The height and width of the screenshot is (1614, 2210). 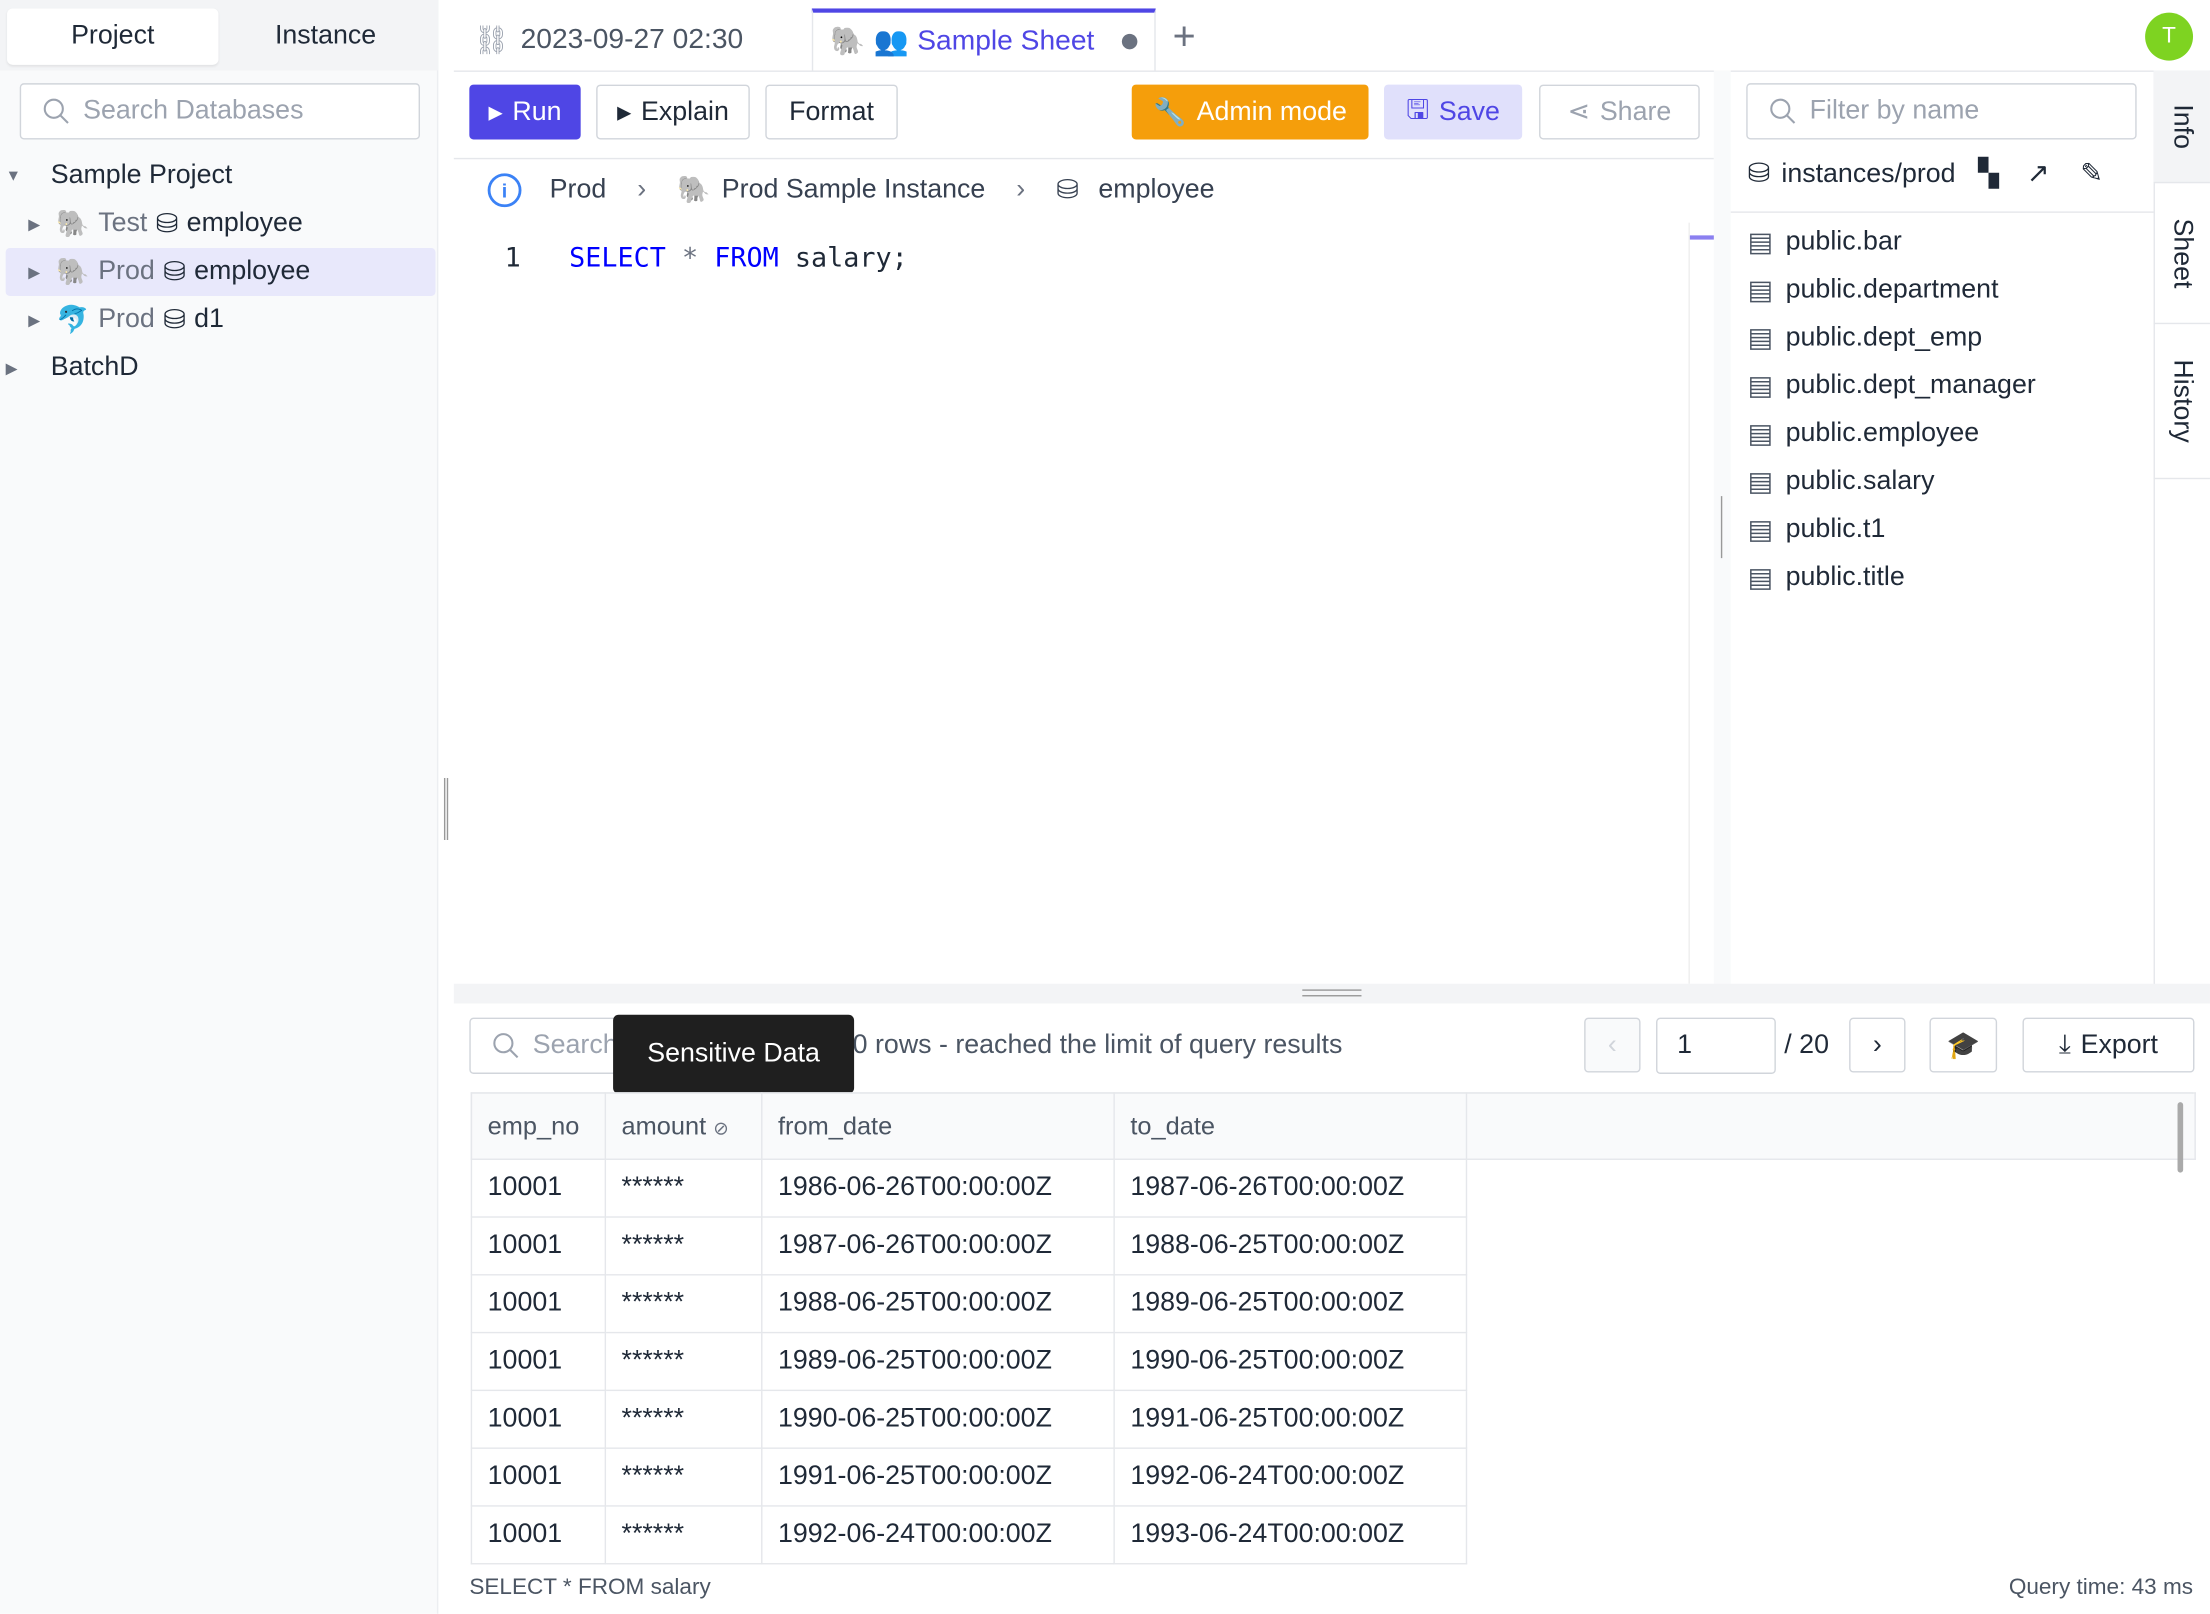 What do you see at coordinates (1156, 189) in the screenshot?
I see `breadcrumb-database: employee` at bounding box center [1156, 189].